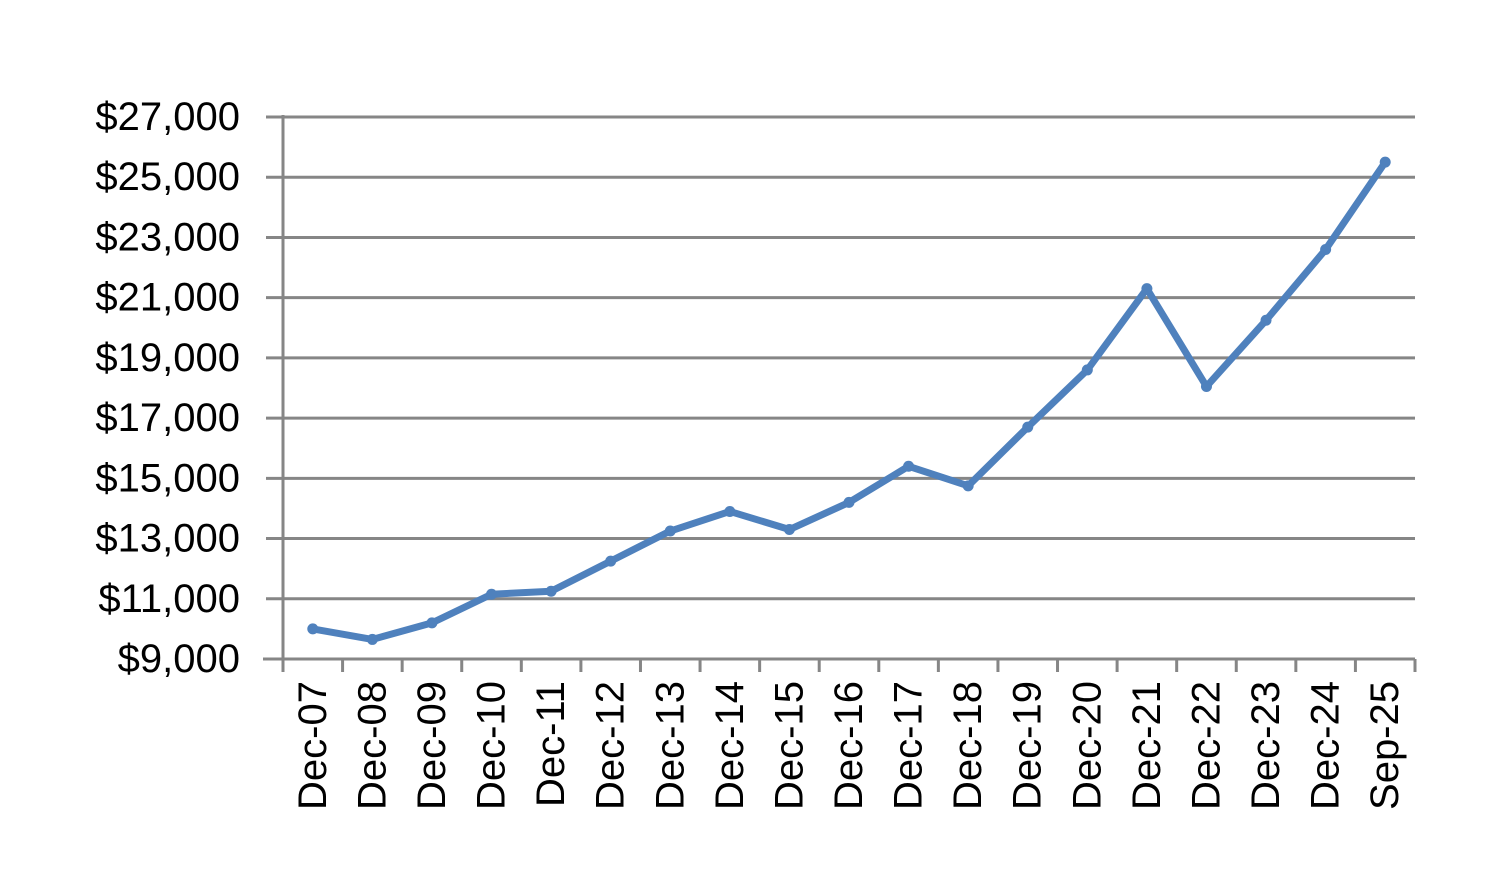 This screenshot has width=1485, height=887. Describe the element at coordinates (849, 745) in the screenshot. I see `x-axis-label: Dec-16` at that location.